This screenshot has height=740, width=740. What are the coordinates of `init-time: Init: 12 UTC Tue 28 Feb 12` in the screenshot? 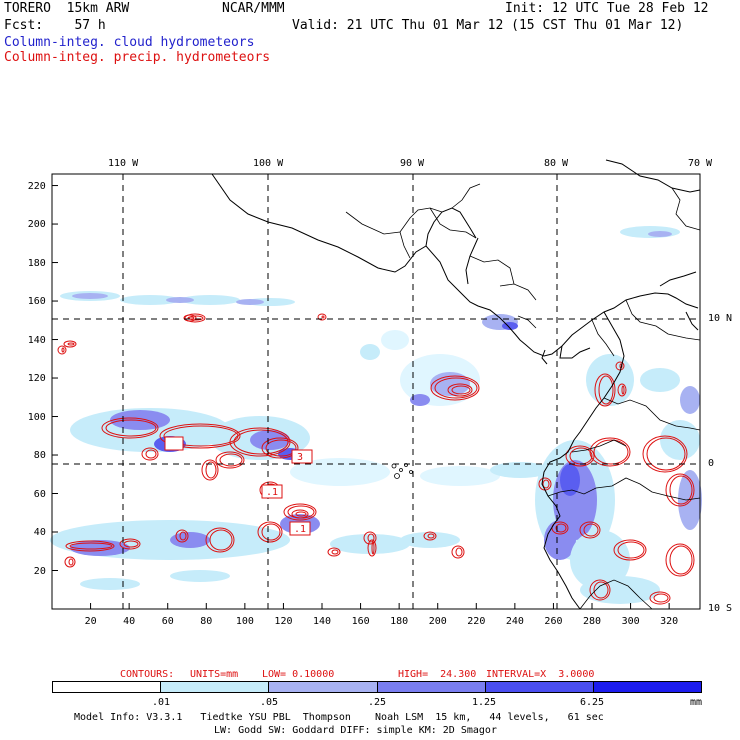 It's located at (607, 8).